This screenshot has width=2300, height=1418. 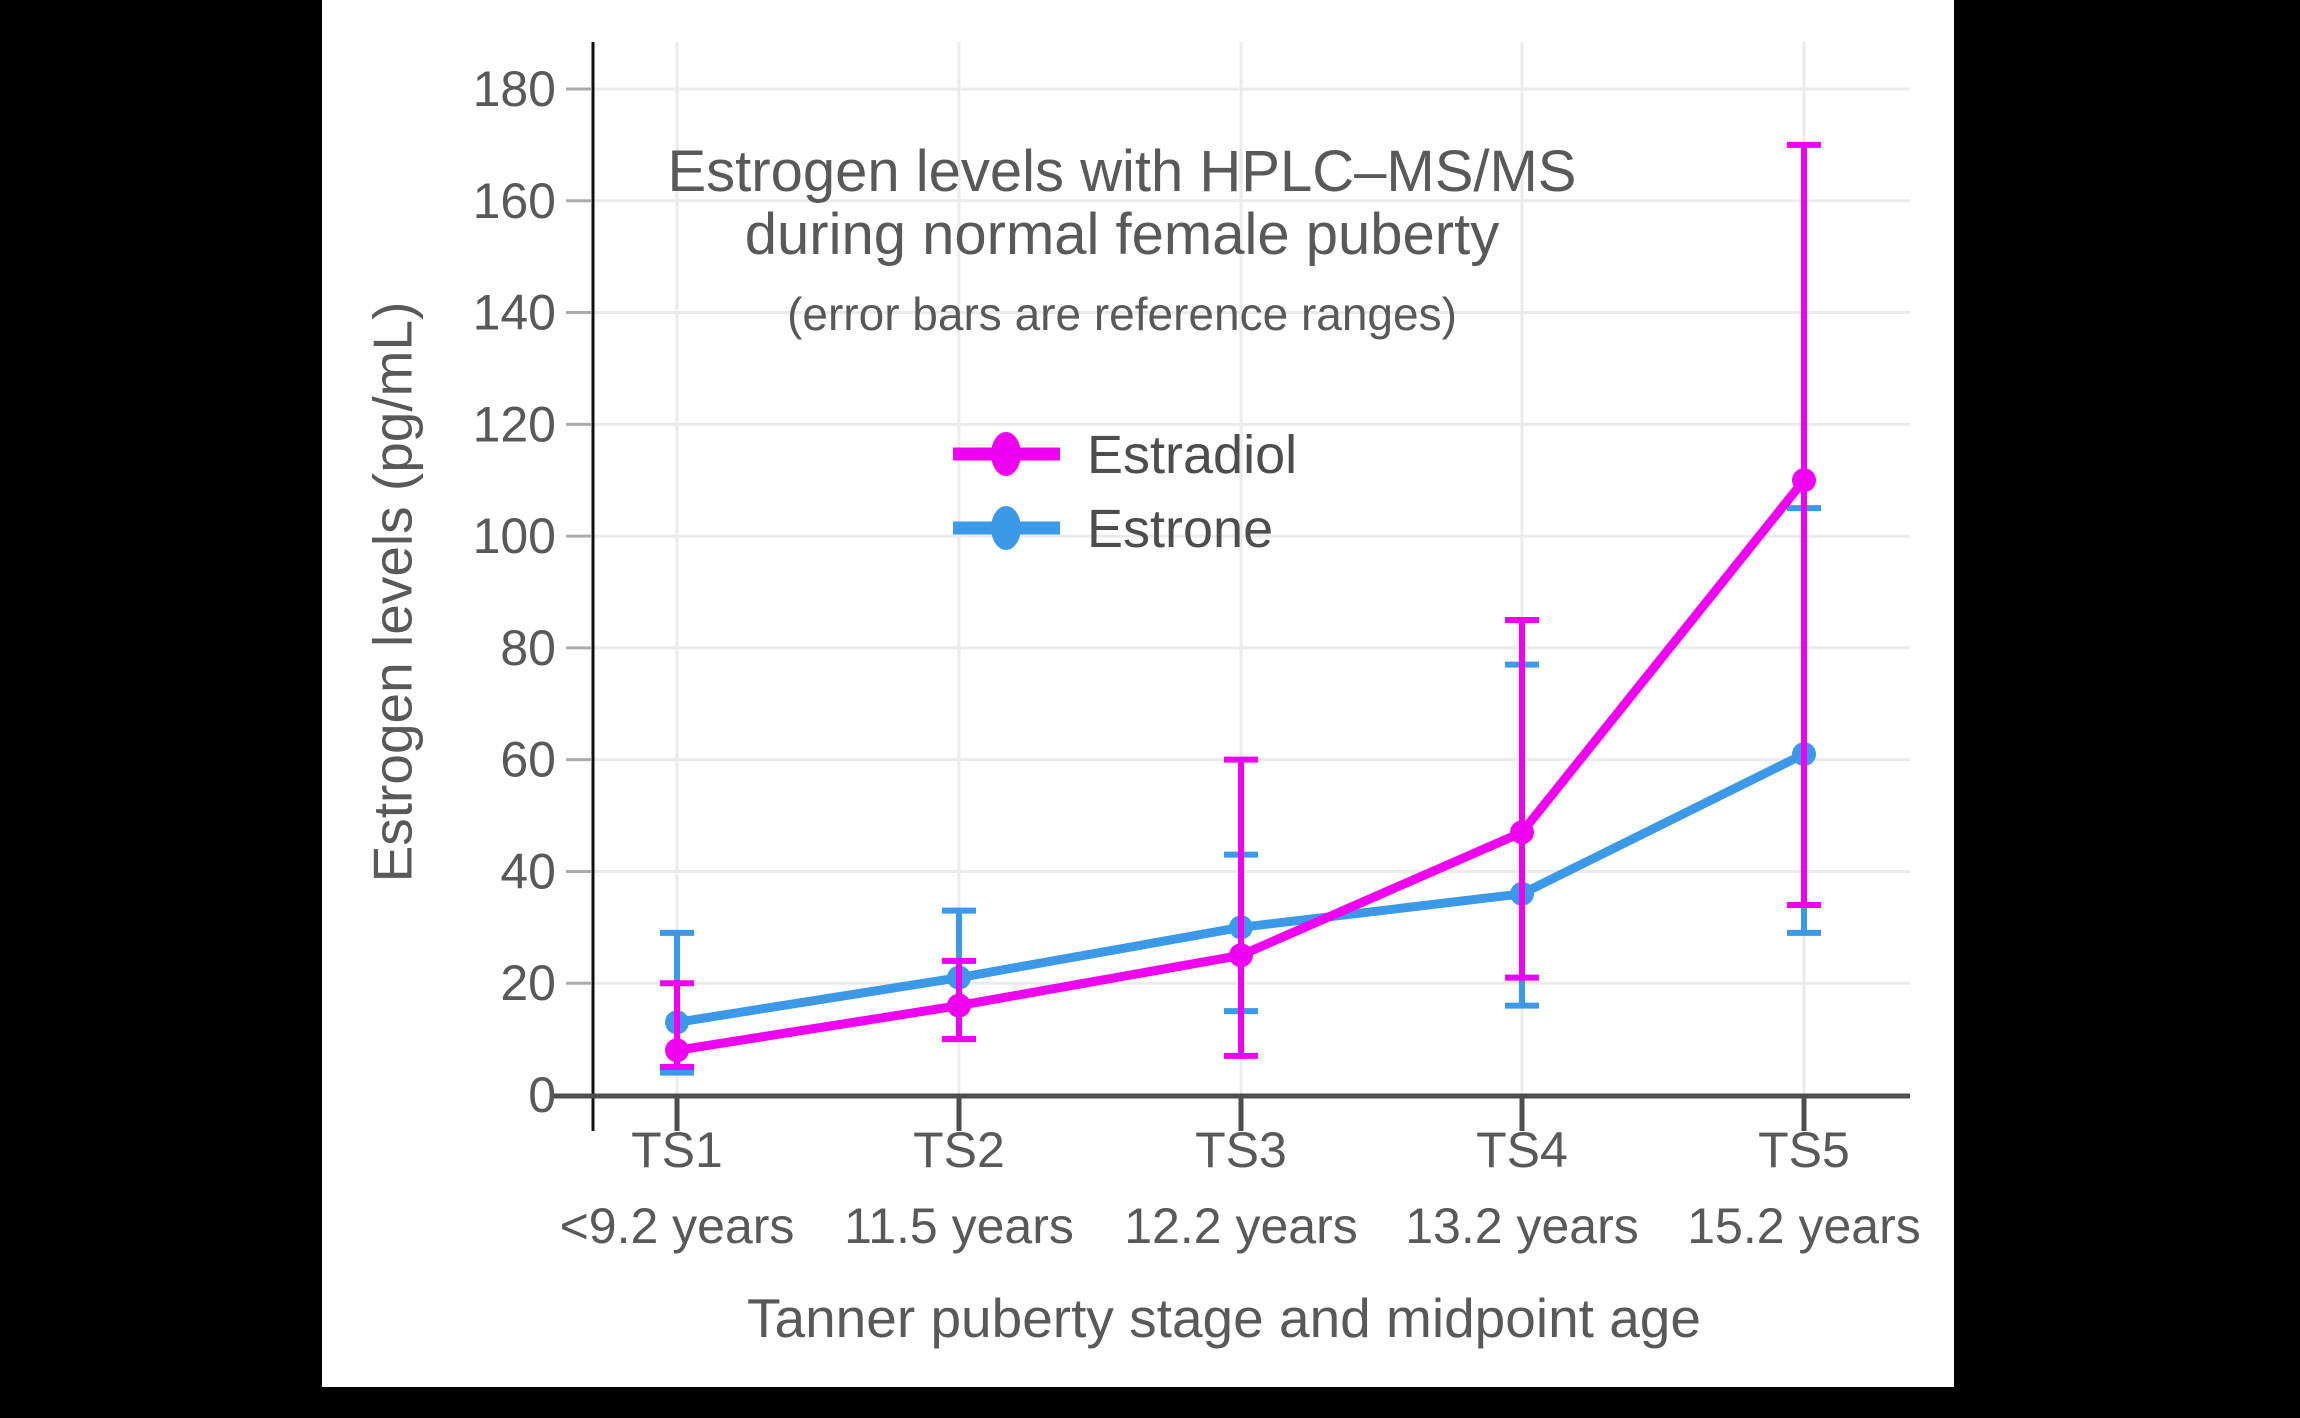 I want to click on x-tick-label-age: 13.2 years, so click(x=1521, y=1226).